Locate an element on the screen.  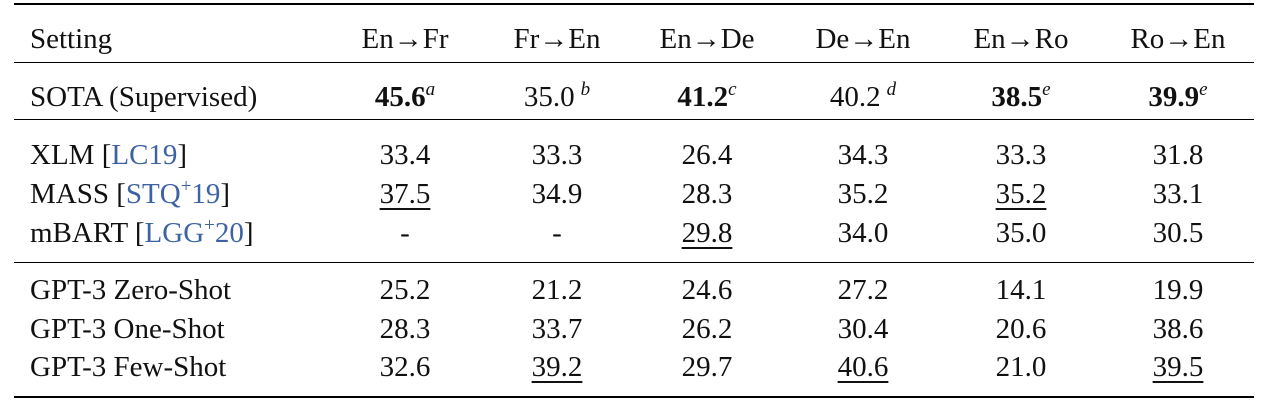
score: 31.8 is located at coordinates (1178, 155).